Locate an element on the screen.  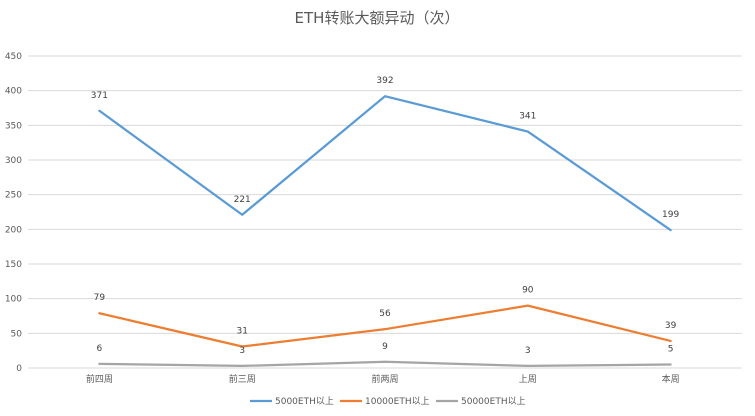
legend: 5000ETH以上 10000ETH以上 50000ETH以上 is located at coordinates (388, 401).